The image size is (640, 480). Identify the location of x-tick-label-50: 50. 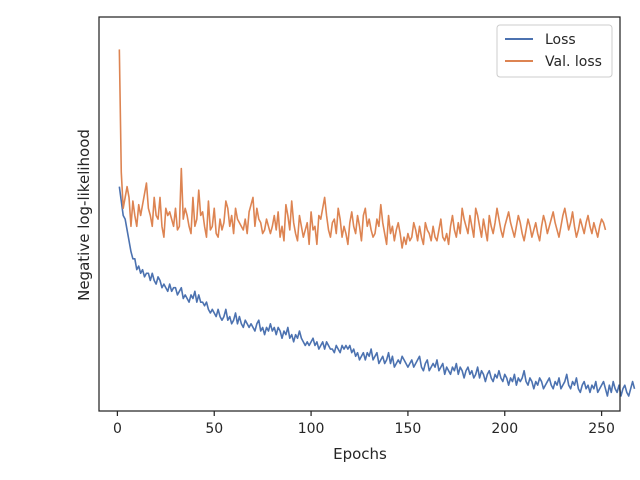
(214, 429).